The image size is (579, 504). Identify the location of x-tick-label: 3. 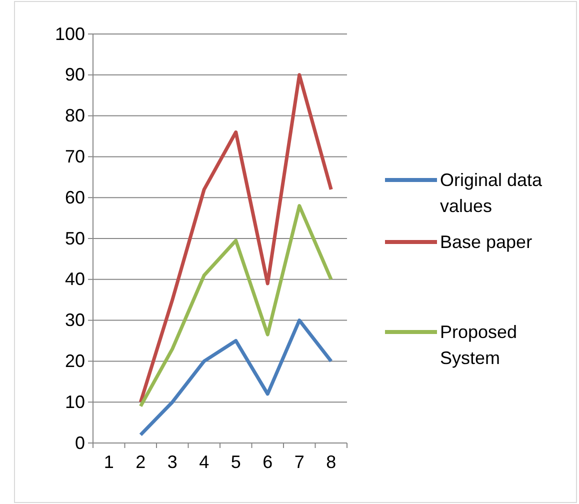
(172, 462).